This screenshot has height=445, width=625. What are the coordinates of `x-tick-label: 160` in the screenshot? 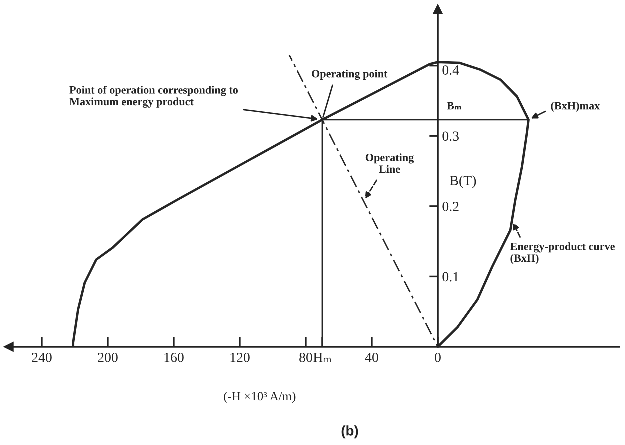 It's located at (174, 357).